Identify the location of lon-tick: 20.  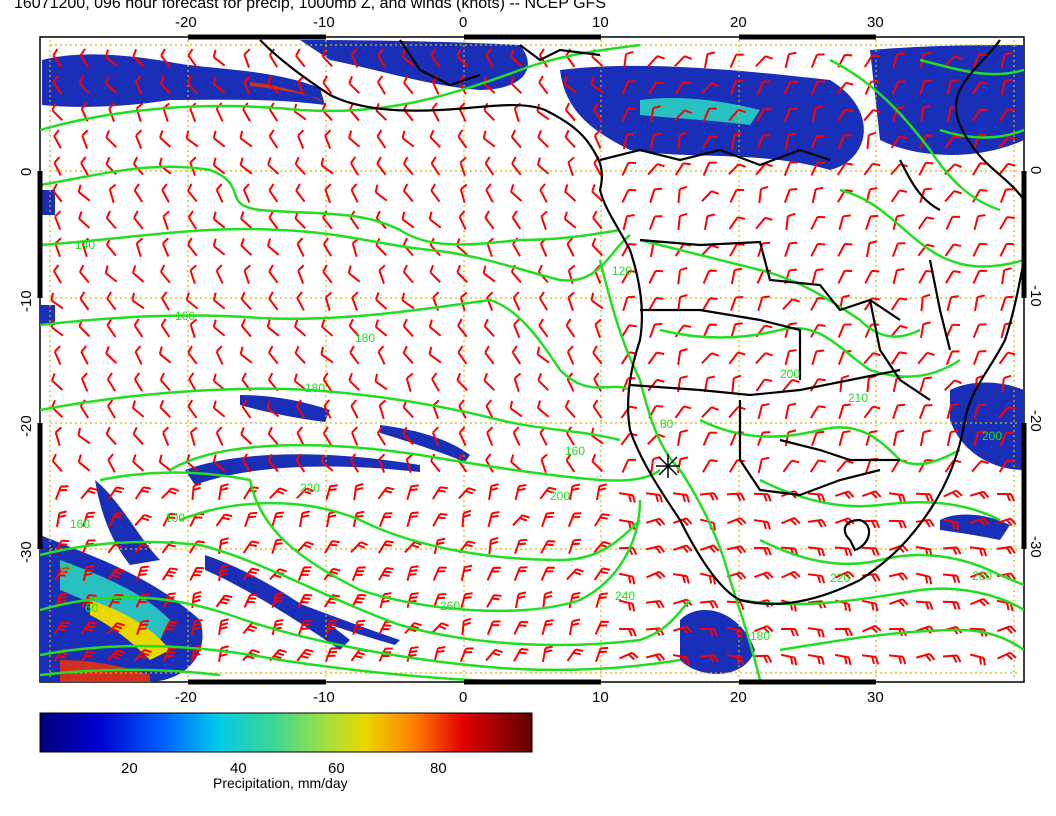
(738, 697).